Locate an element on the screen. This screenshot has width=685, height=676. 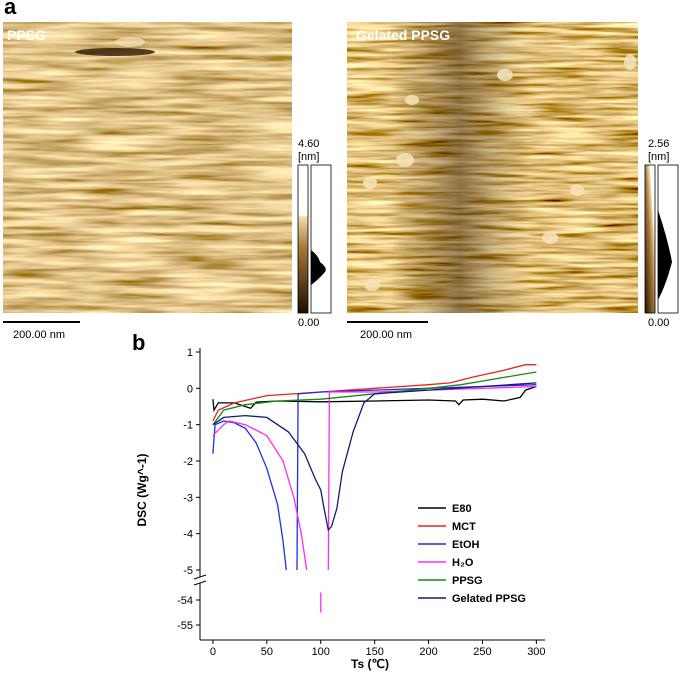
image-title: Gelated PPSG is located at coordinates (403, 35).